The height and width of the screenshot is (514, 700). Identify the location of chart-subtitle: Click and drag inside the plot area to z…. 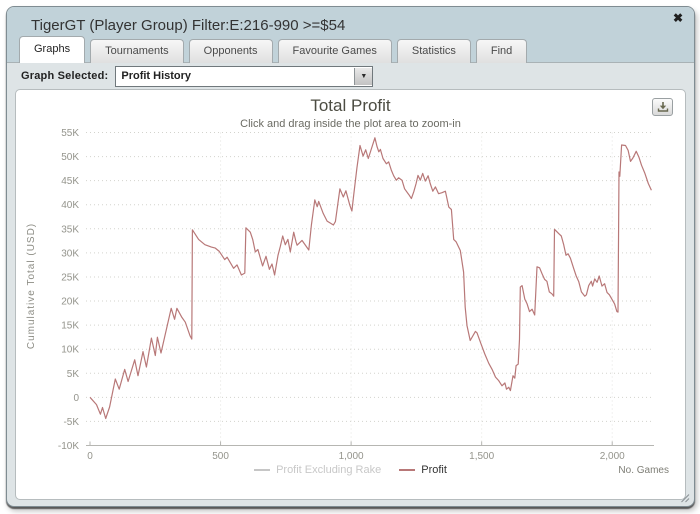
(350, 124).